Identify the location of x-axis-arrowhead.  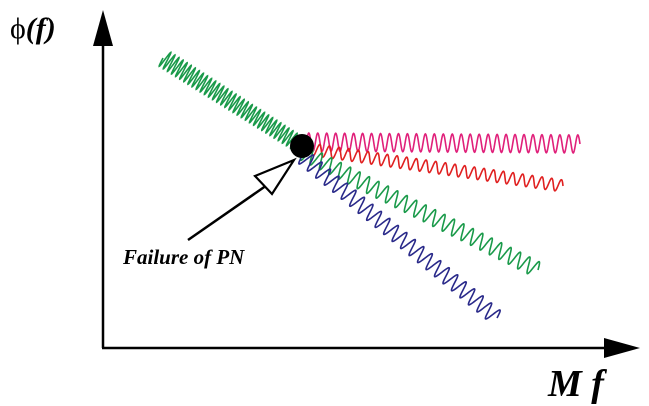
(622, 348).